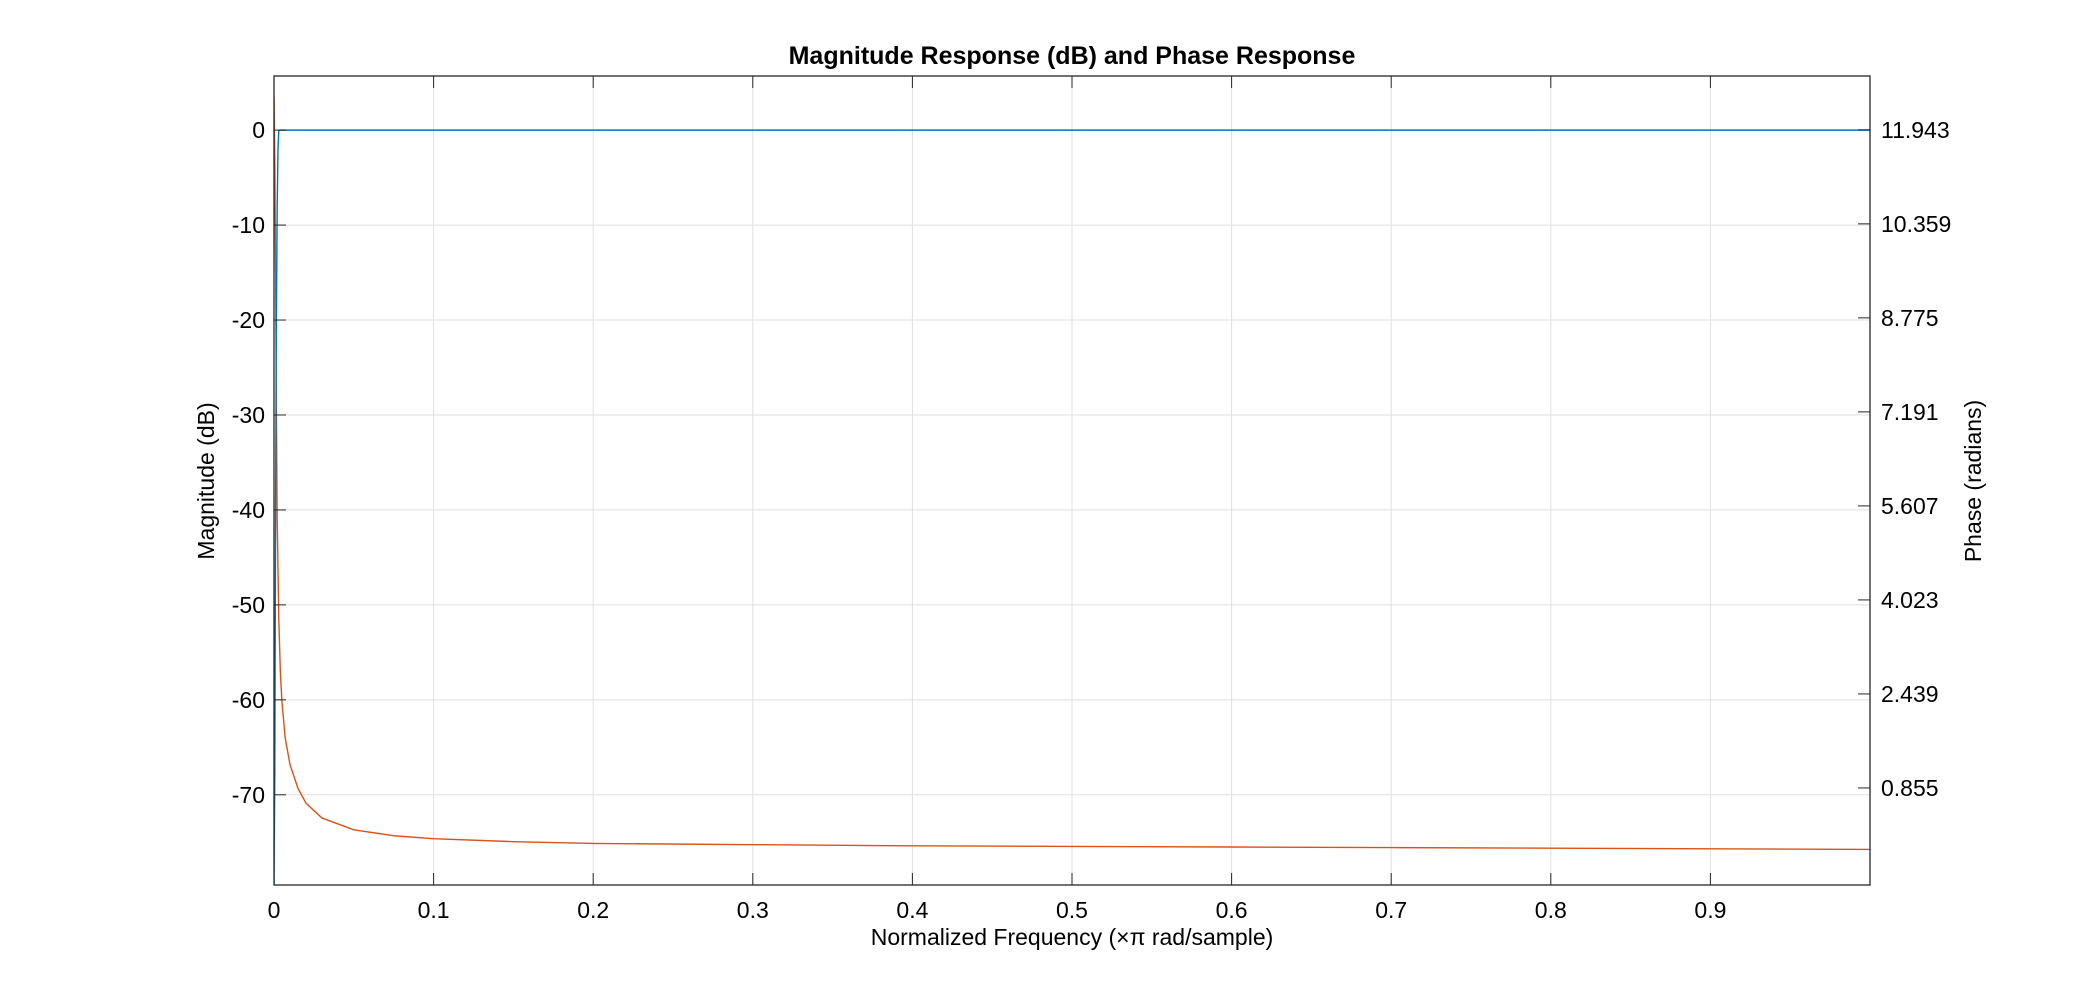 The image size is (2100, 988). Describe the element at coordinates (248, 605) in the screenshot. I see `y-tick-label-left: -50` at that location.